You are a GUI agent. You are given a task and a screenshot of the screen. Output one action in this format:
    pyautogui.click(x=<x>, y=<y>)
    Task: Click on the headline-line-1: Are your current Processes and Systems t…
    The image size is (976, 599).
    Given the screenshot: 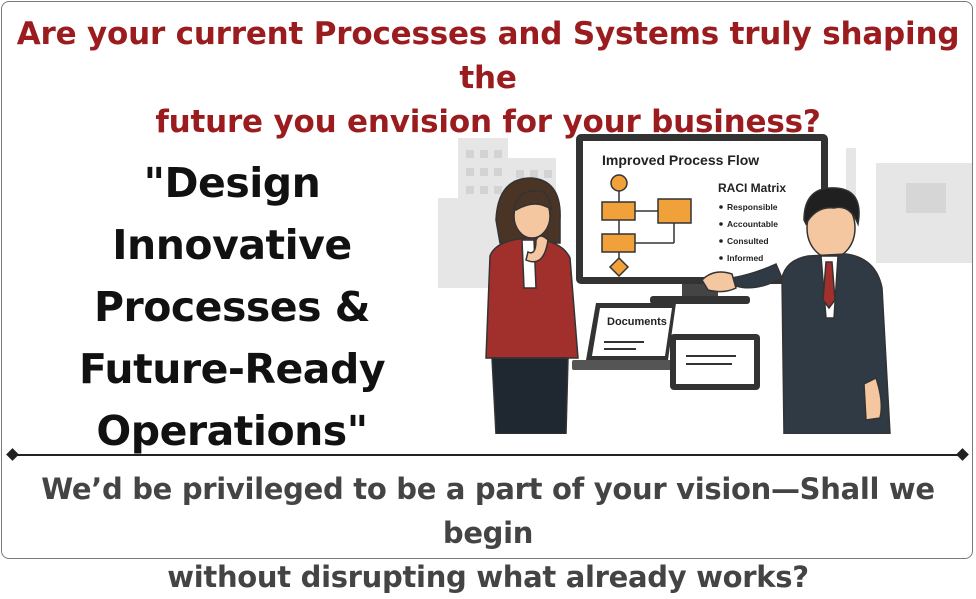 What is the action you would take?
    pyautogui.click(x=488, y=56)
    